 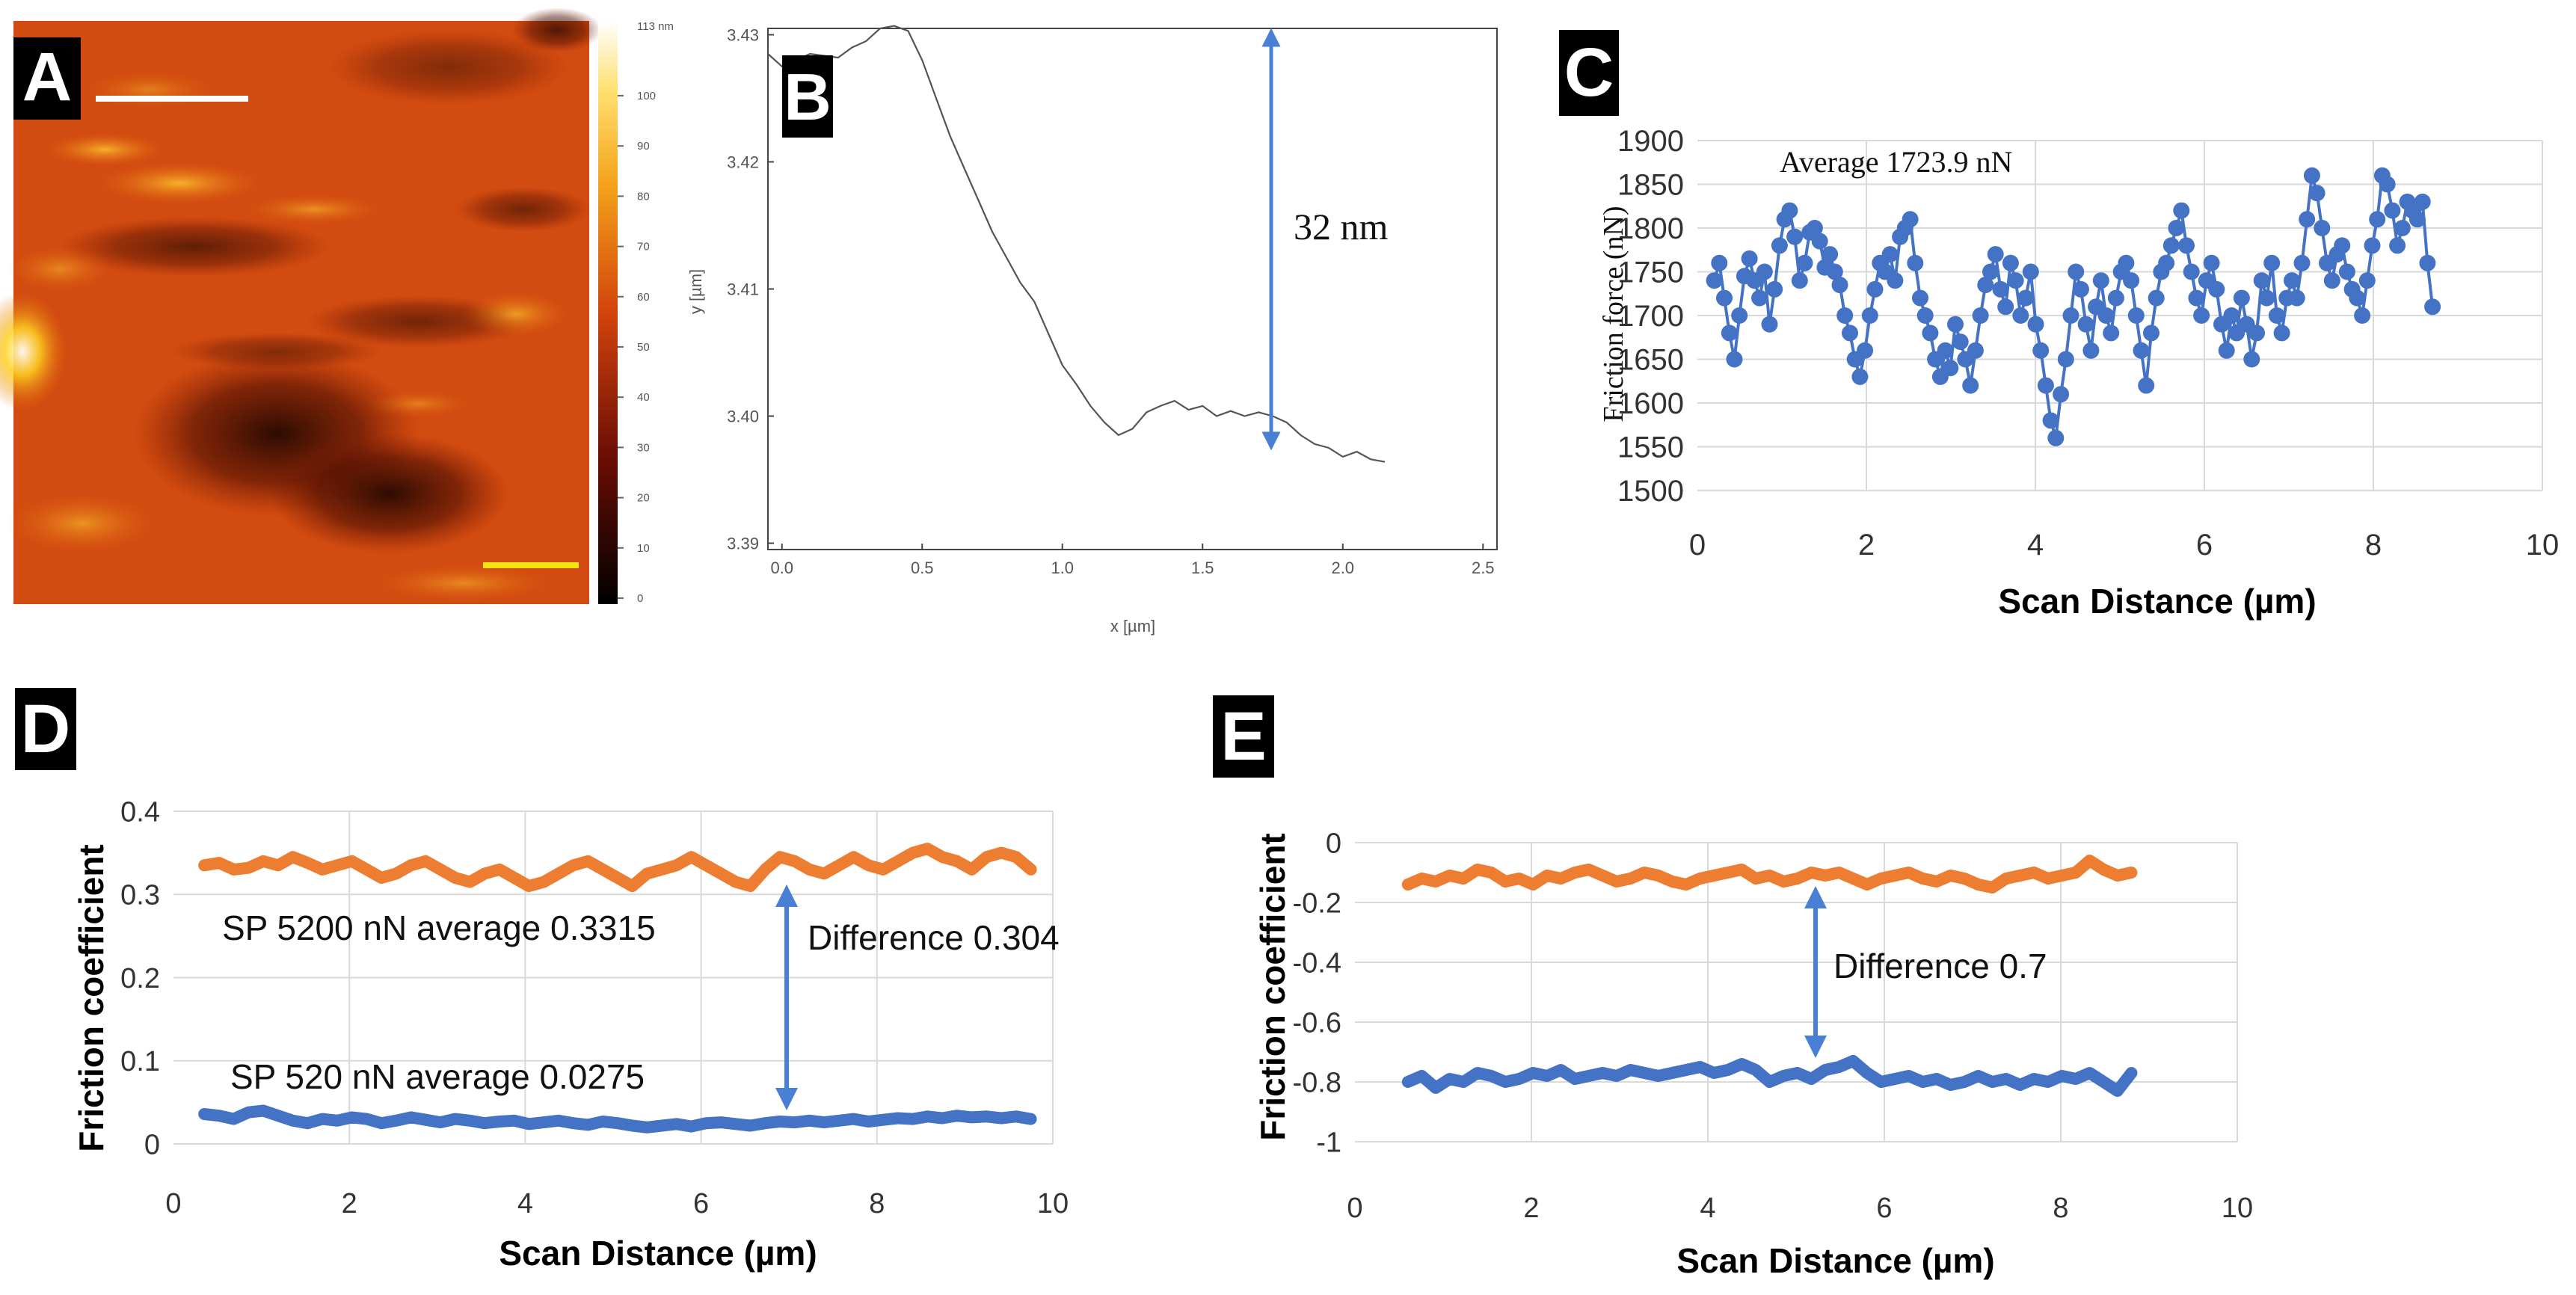 I want to click on panel-d-xtick-label: 4, so click(x=525, y=1203).